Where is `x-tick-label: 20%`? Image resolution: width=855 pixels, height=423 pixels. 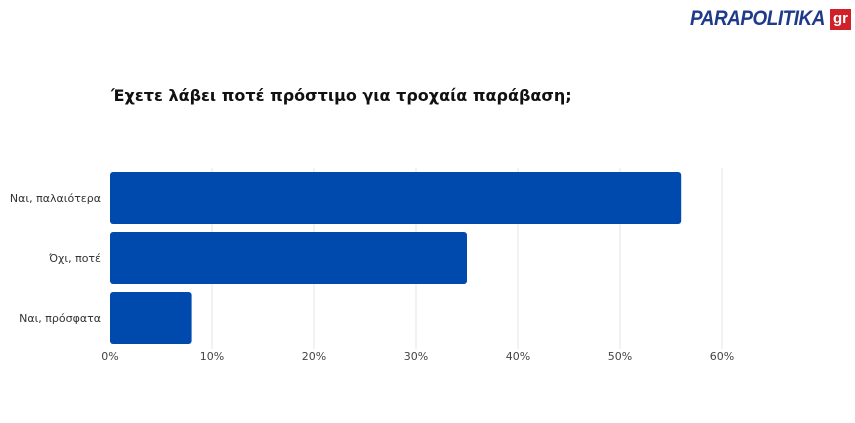 x-tick-label: 20% is located at coordinates (314, 356).